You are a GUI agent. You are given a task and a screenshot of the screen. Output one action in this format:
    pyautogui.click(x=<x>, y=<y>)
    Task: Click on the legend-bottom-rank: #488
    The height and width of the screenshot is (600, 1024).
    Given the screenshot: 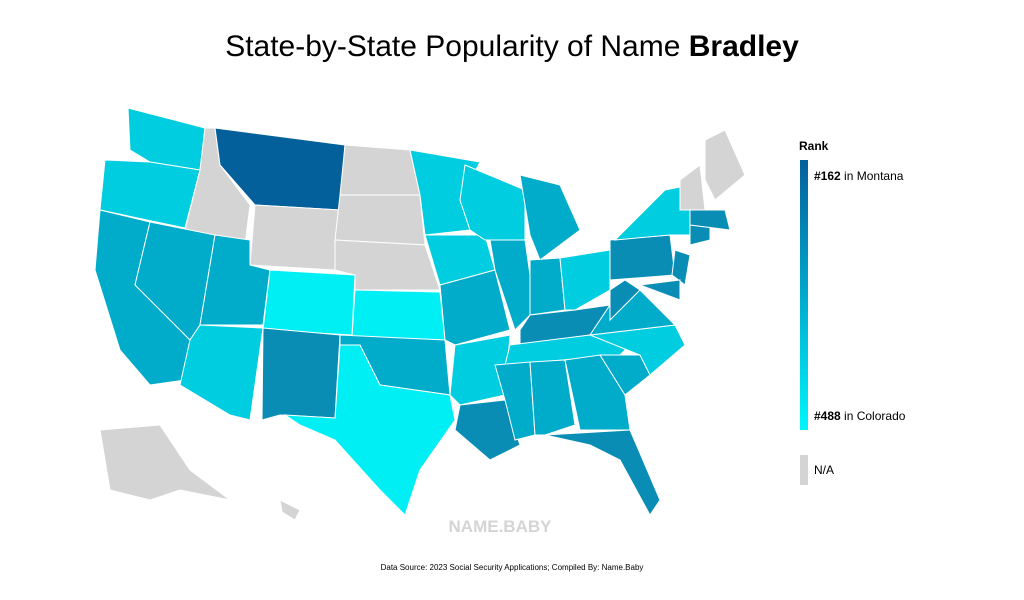 What is the action you would take?
    pyautogui.click(x=827, y=416)
    